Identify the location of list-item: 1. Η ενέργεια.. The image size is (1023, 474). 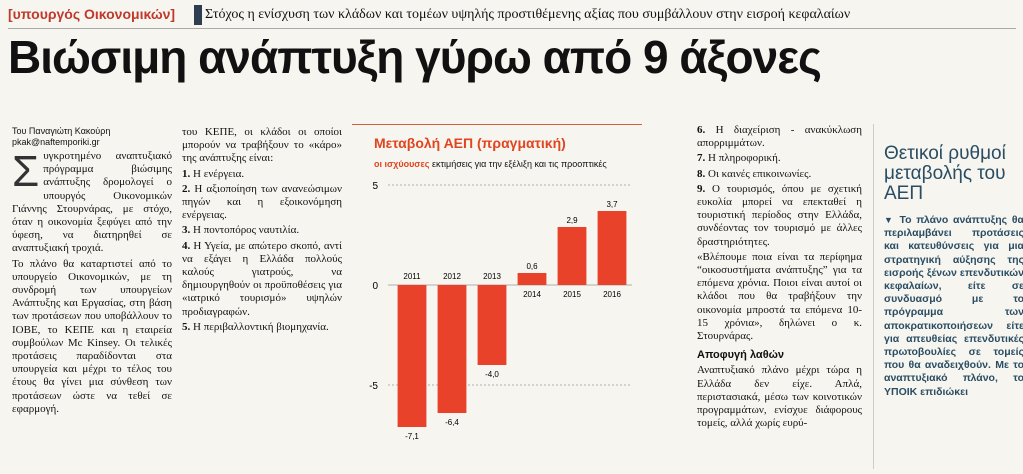
(213, 173).